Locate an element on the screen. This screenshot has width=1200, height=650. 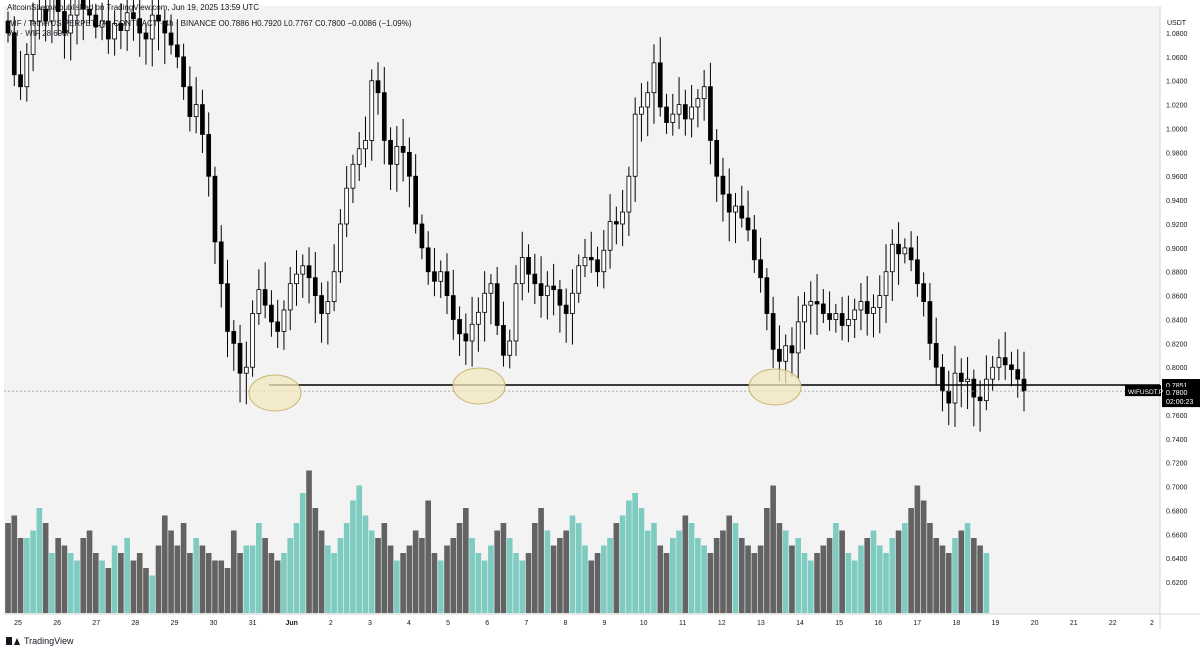
tradingview-brand: TradingView is located at coordinates (40, 641).